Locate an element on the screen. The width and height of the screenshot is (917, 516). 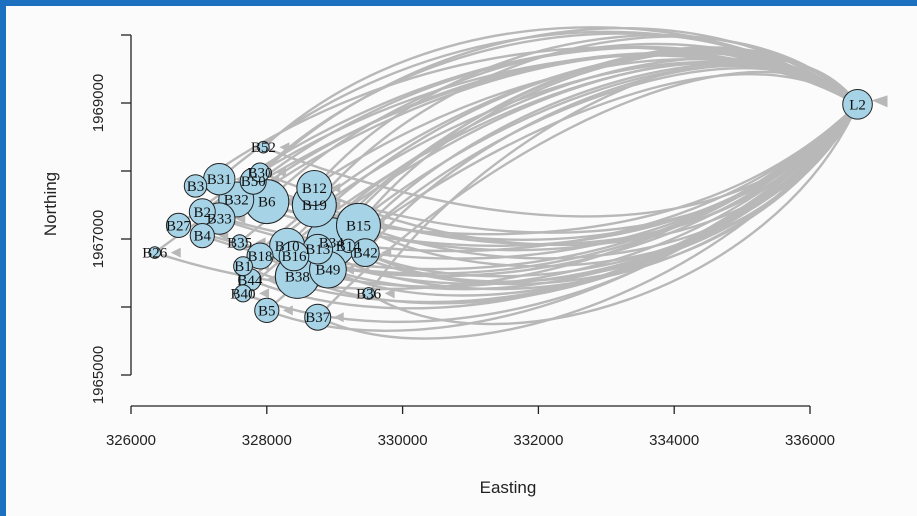
node-b37 is located at coordinates (318, 317).